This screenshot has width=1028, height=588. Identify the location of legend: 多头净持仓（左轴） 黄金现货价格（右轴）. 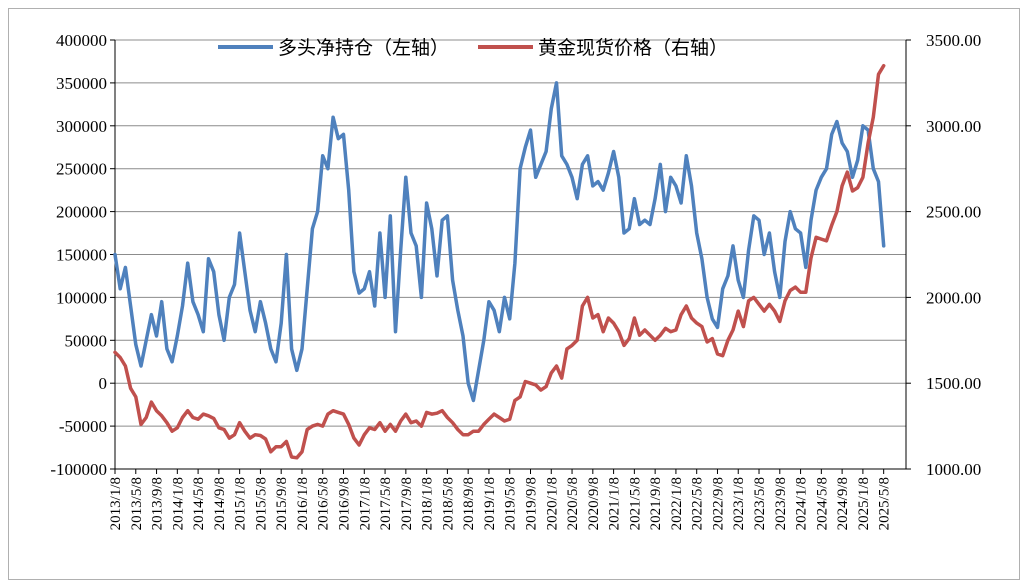
(473, 48).